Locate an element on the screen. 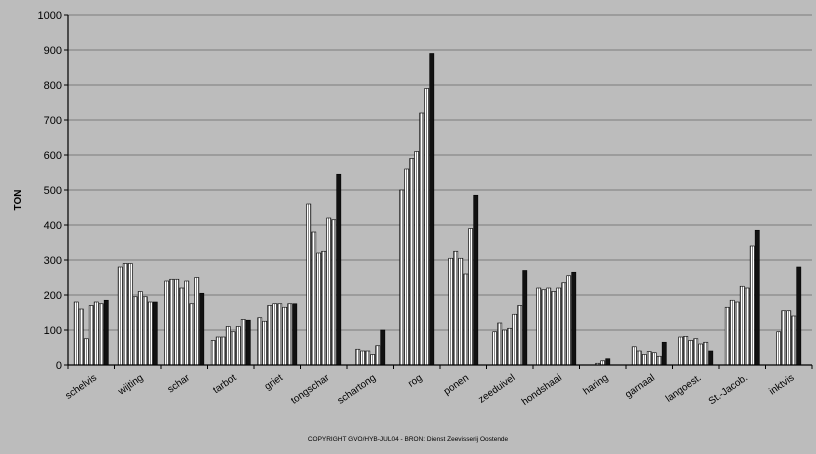 This screenshot has height=454, width=816. x-tick-label: schartong is located at coordinates (357, 389).